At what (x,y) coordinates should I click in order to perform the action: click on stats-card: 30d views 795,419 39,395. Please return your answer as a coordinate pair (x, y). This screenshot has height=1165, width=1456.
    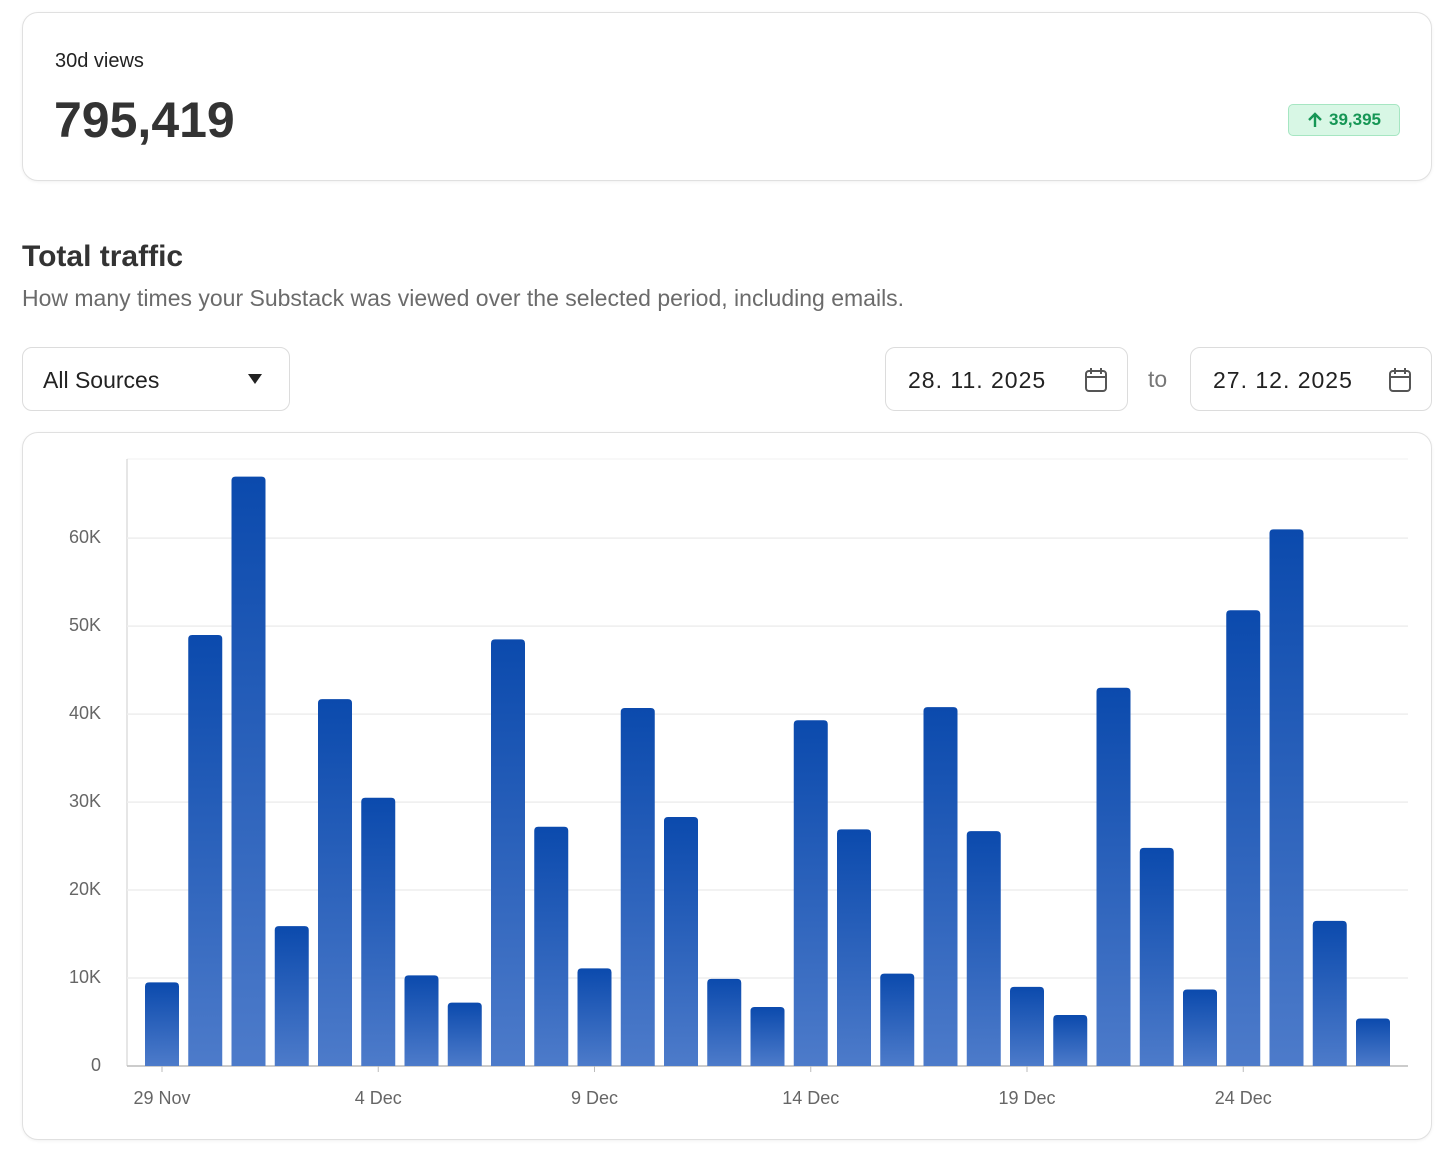
    Looking at the image, I should click on (727, 96).